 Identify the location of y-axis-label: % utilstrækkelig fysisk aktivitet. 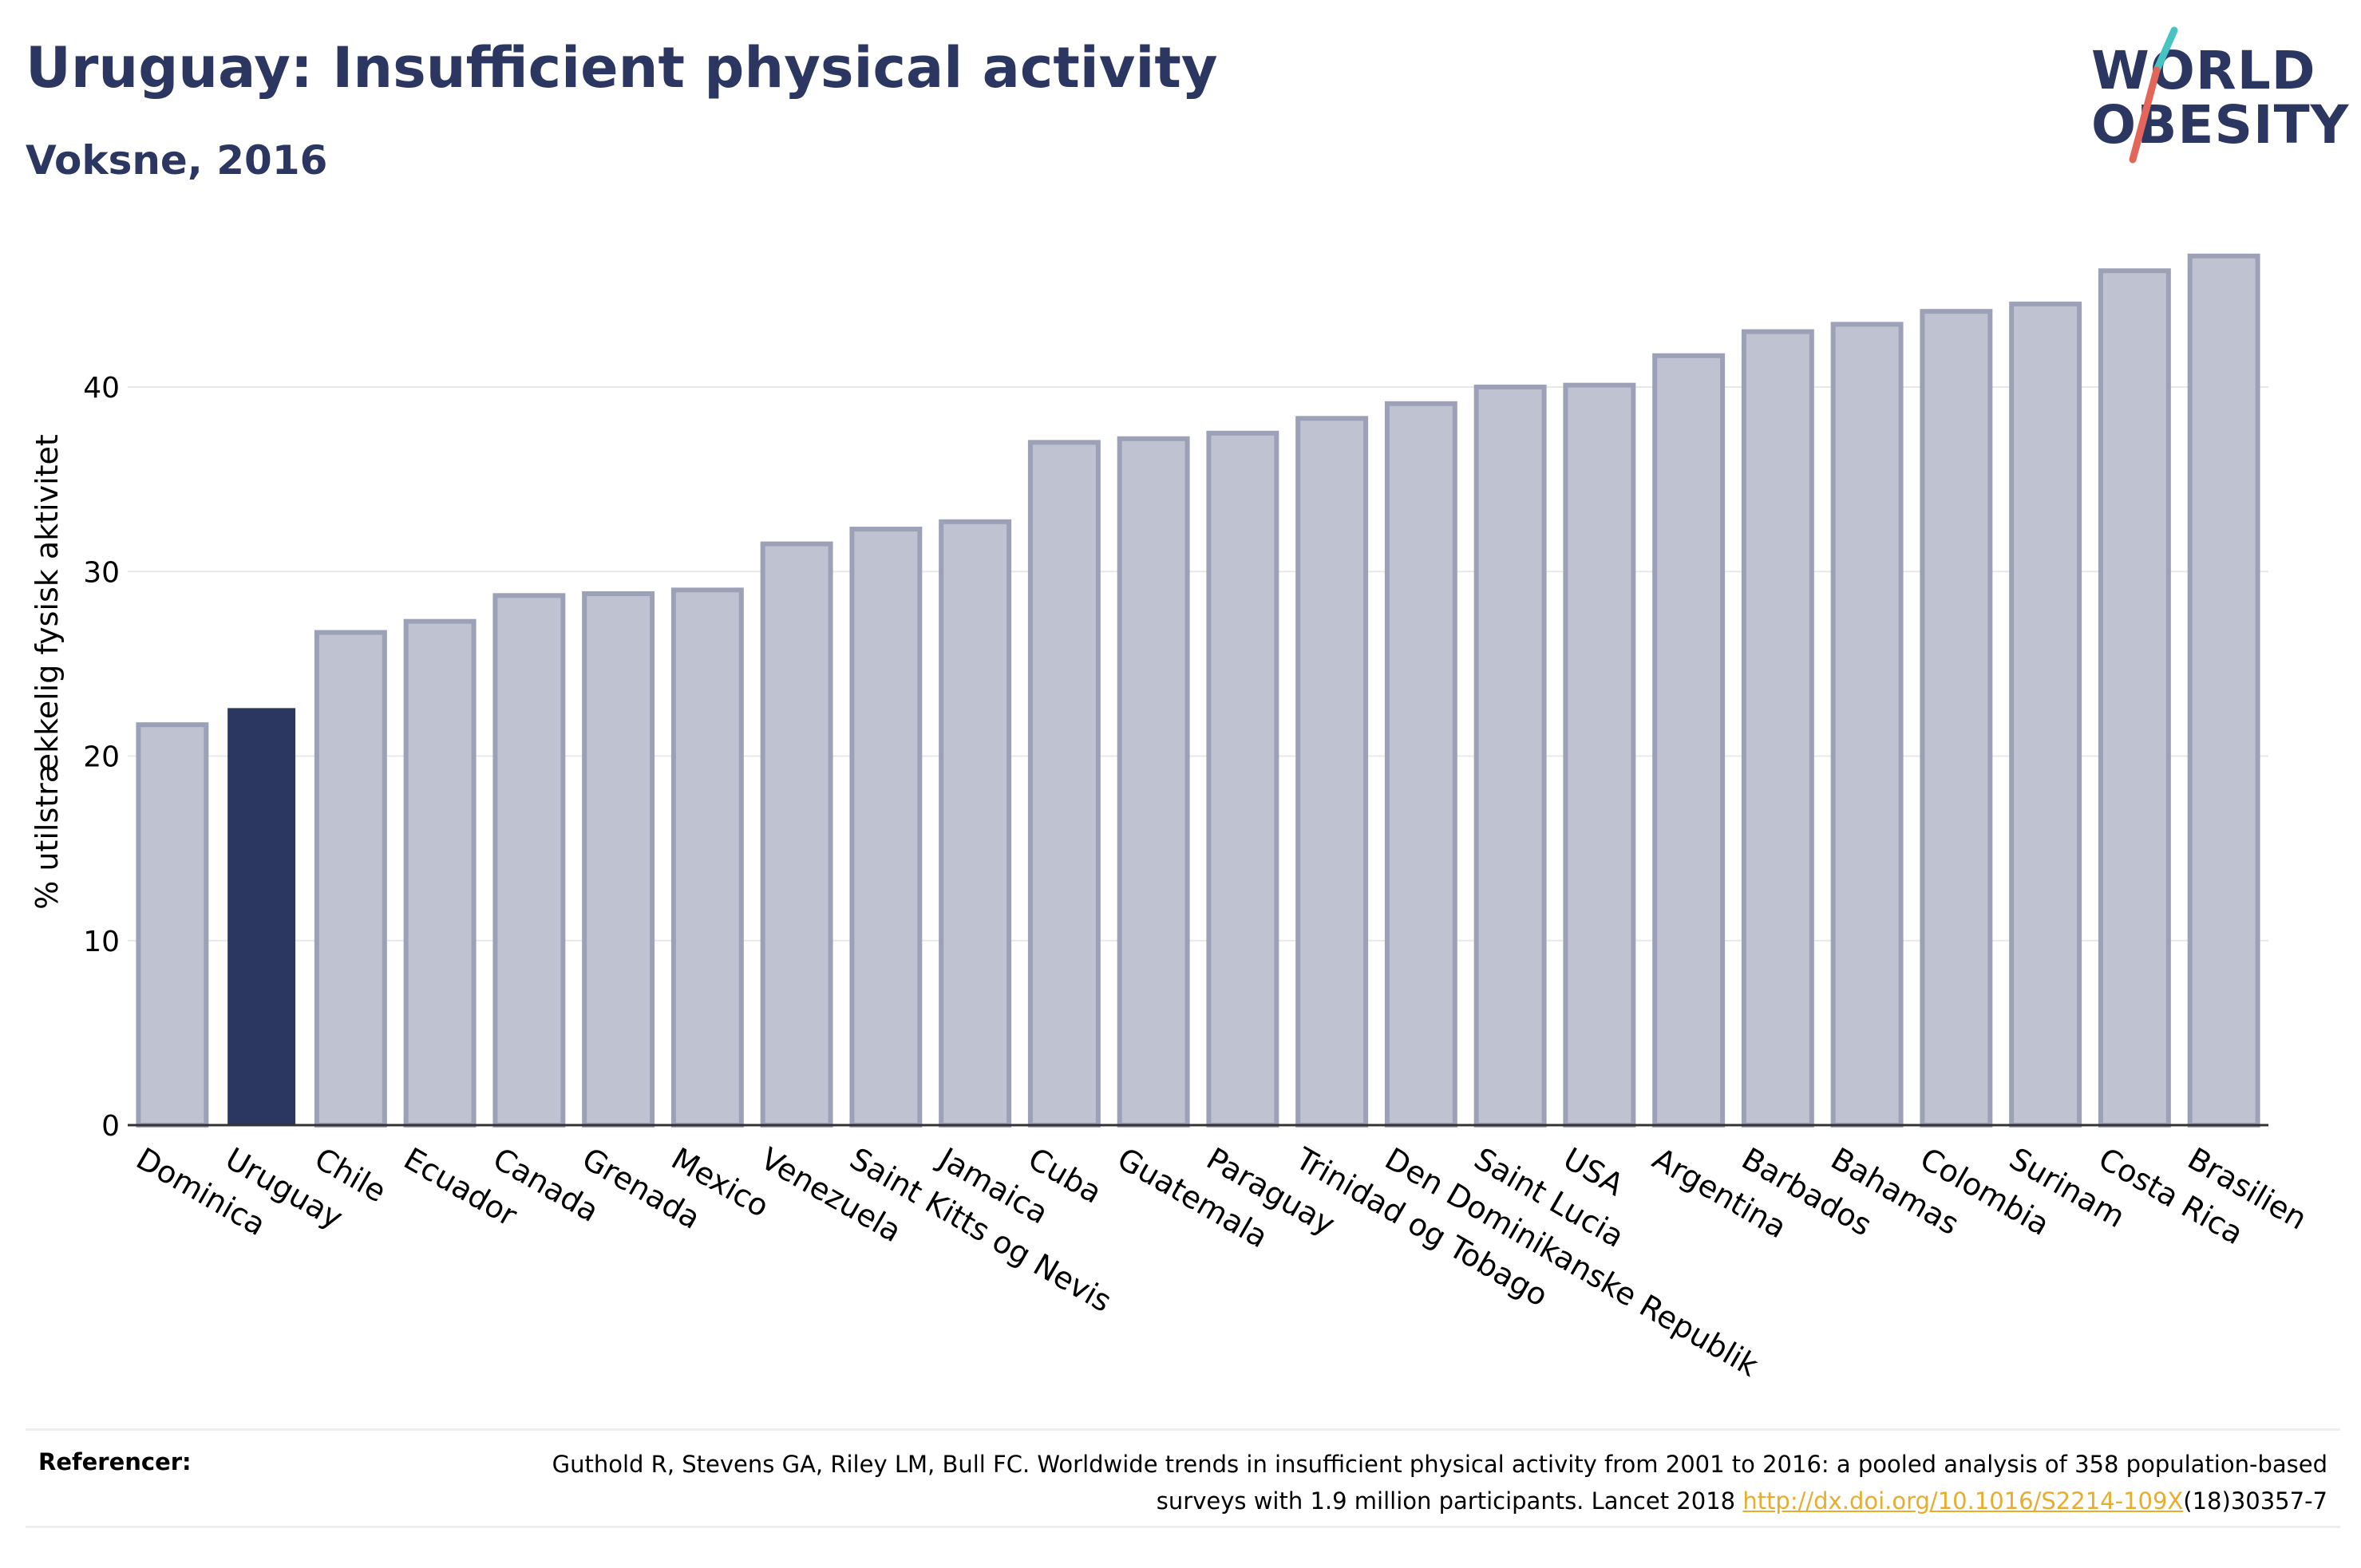
(47, 672).